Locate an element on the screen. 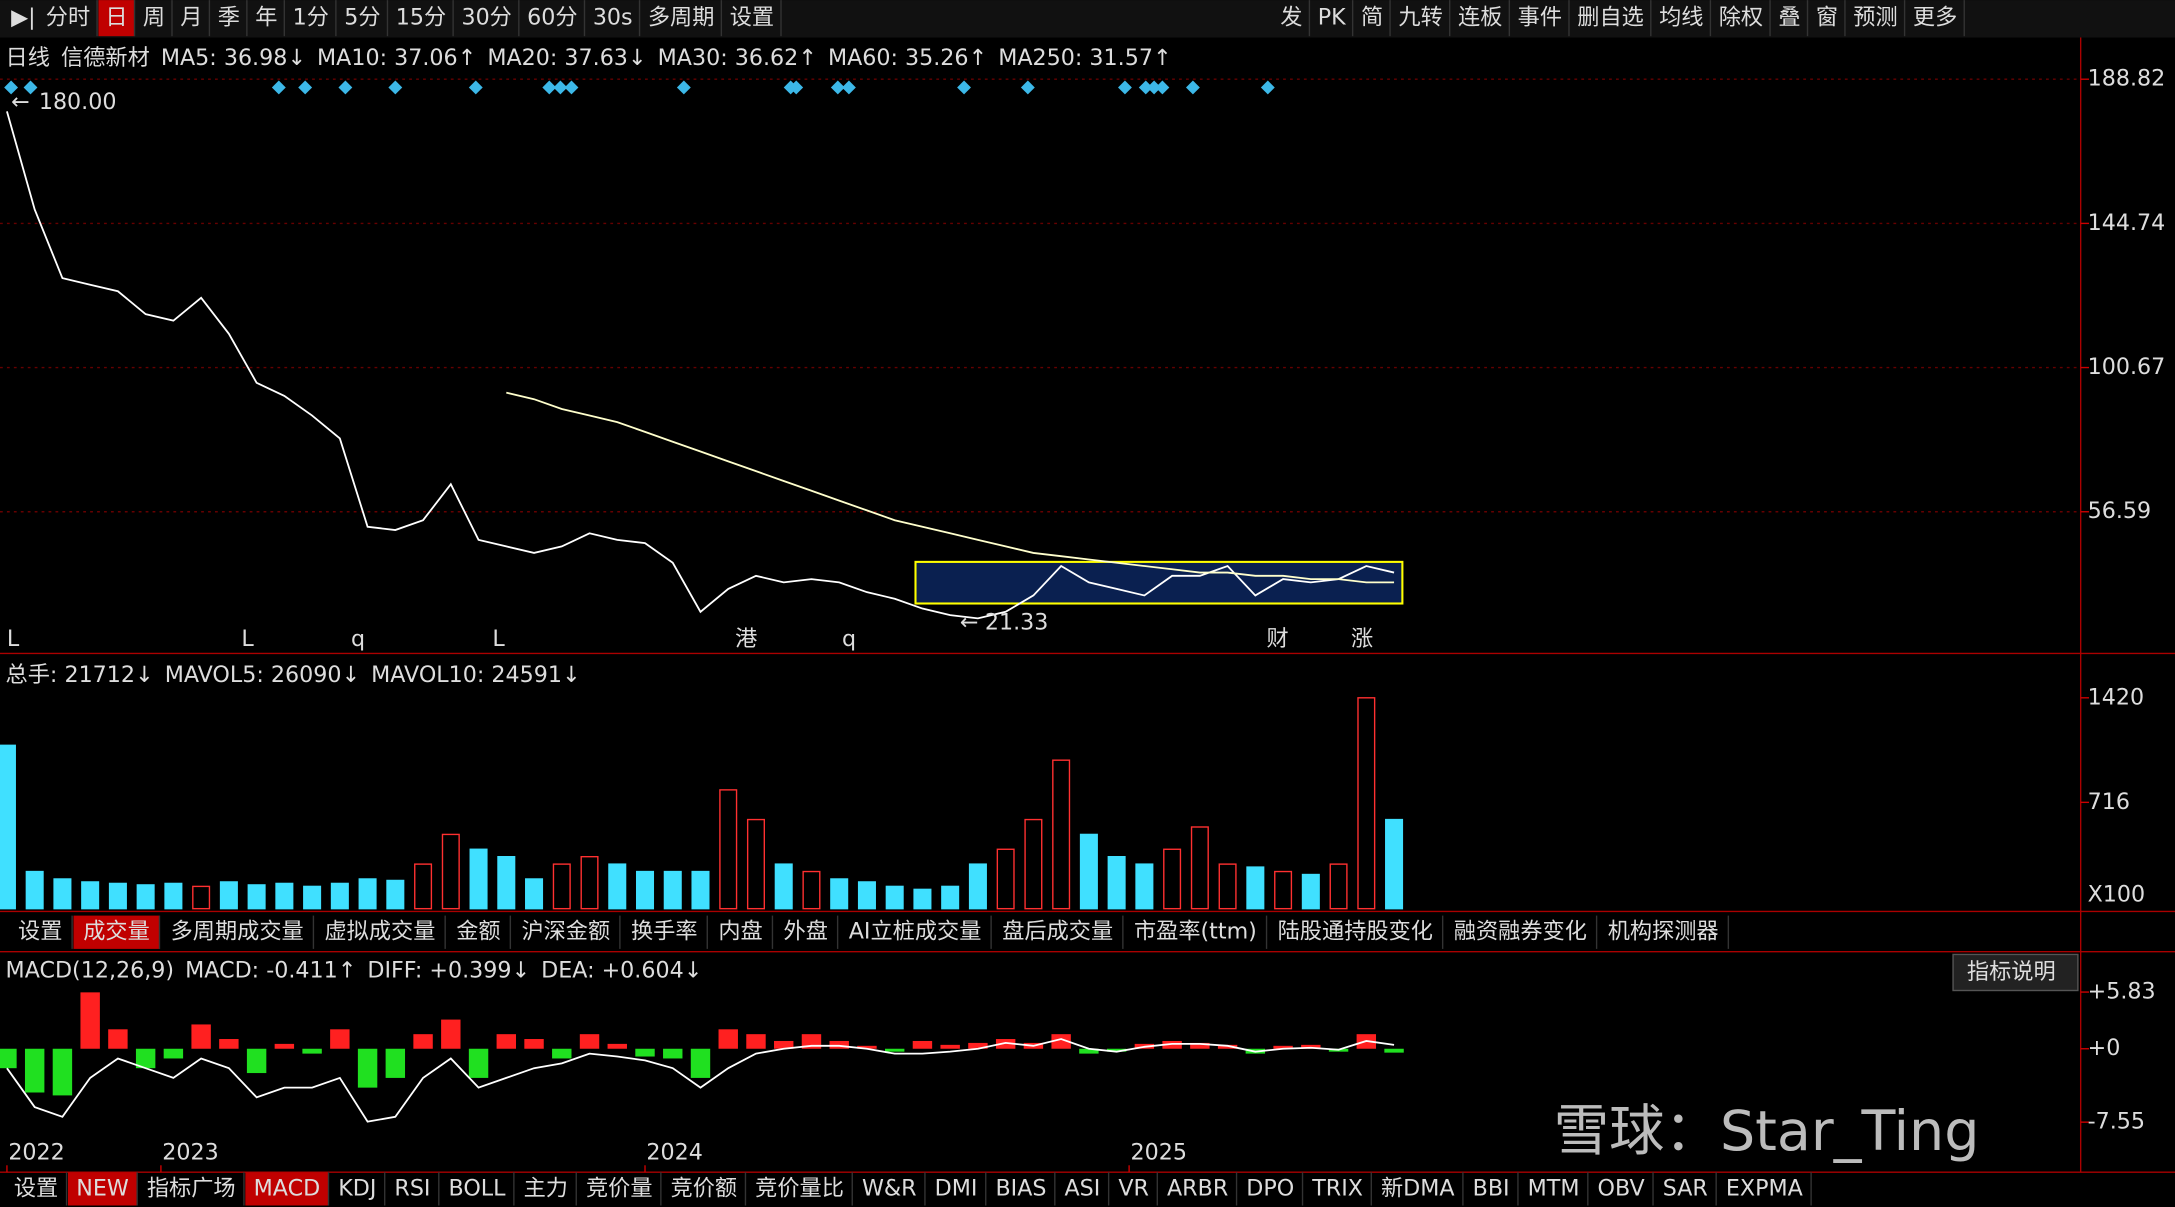 The height and width of the screenshot is (1207, 2175). toolbar-button: 15分 is located at coordinates (421, 18).